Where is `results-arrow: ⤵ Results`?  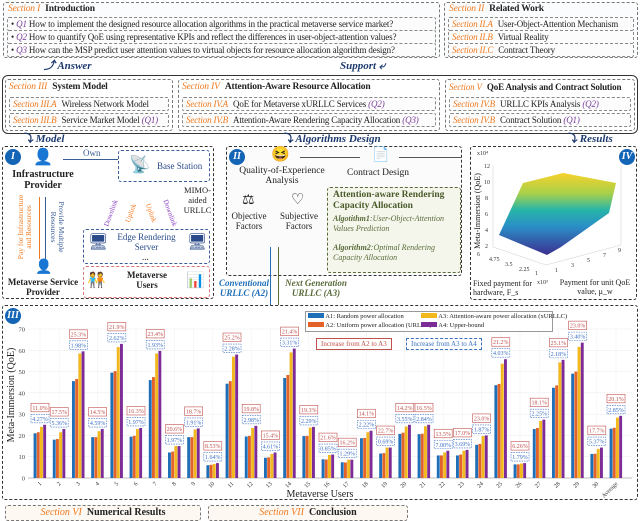 results-arrow: ⤵ Results is located at coordinates (589, 139).